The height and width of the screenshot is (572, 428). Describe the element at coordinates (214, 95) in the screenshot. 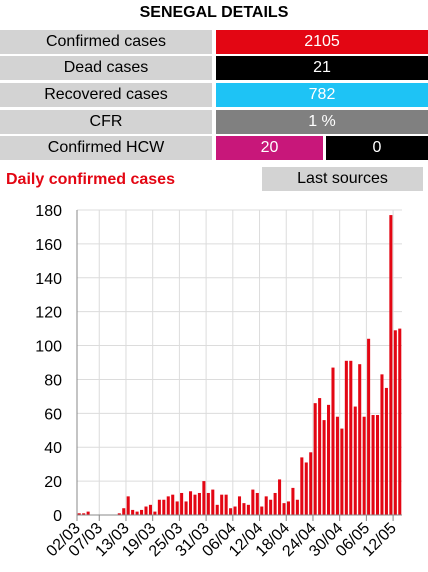

I see `recovered-cases-row: Recovered cases 782` at that location.